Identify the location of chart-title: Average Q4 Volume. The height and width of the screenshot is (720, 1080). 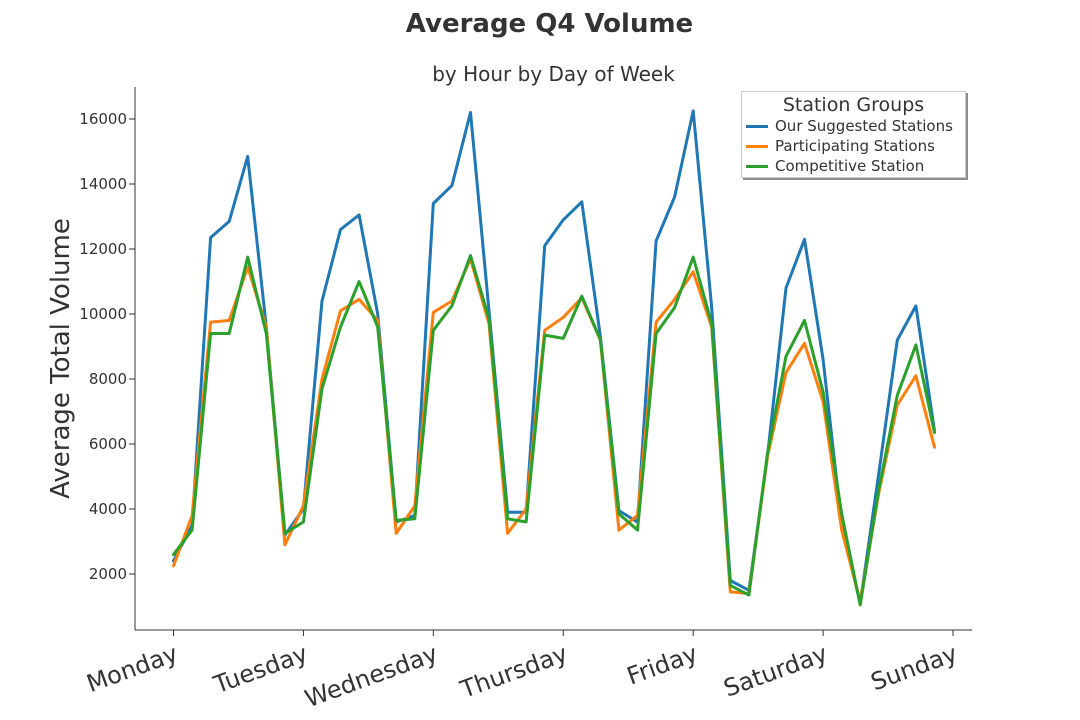
(549, 24).